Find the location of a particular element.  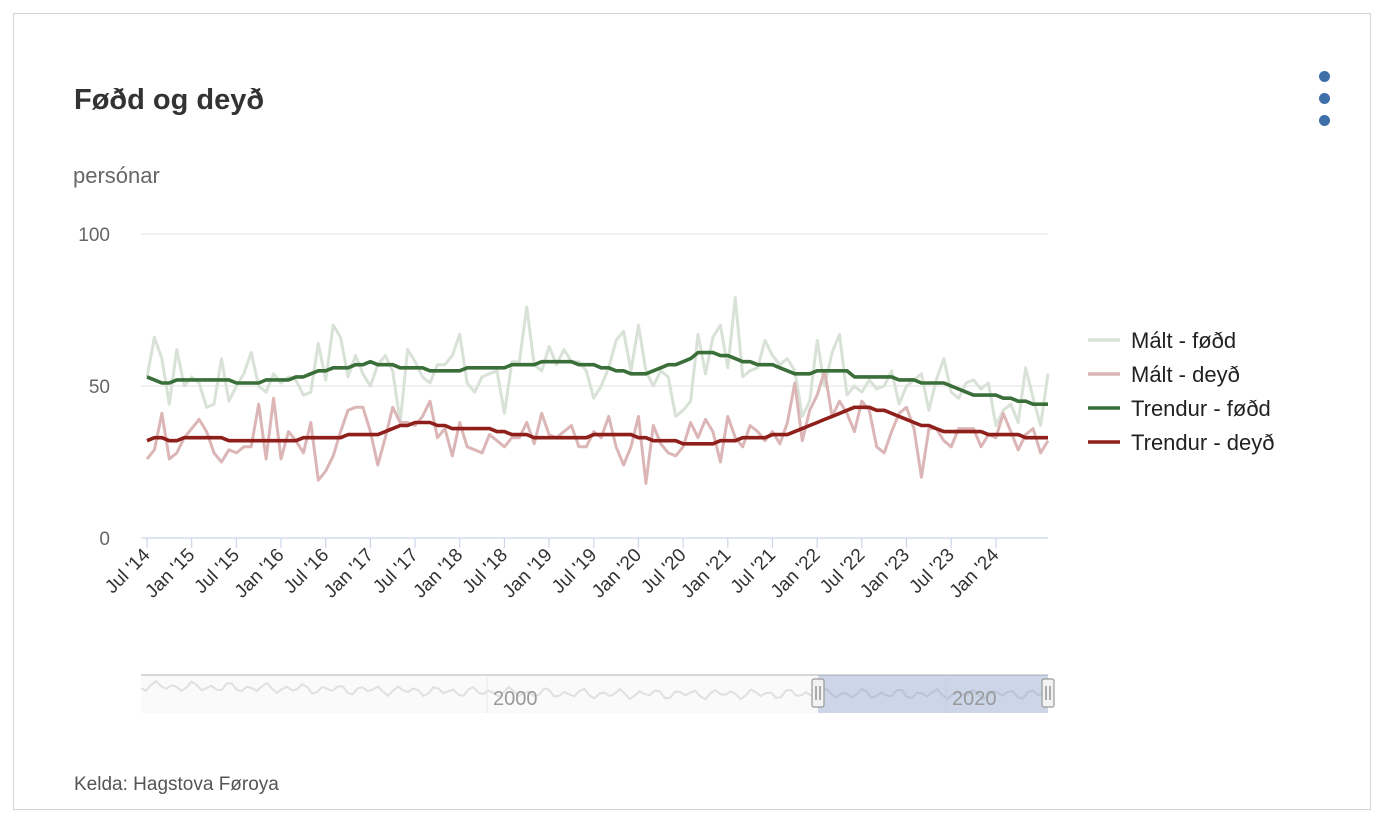

navigator-selected-range is located at coordinates (933, 694).